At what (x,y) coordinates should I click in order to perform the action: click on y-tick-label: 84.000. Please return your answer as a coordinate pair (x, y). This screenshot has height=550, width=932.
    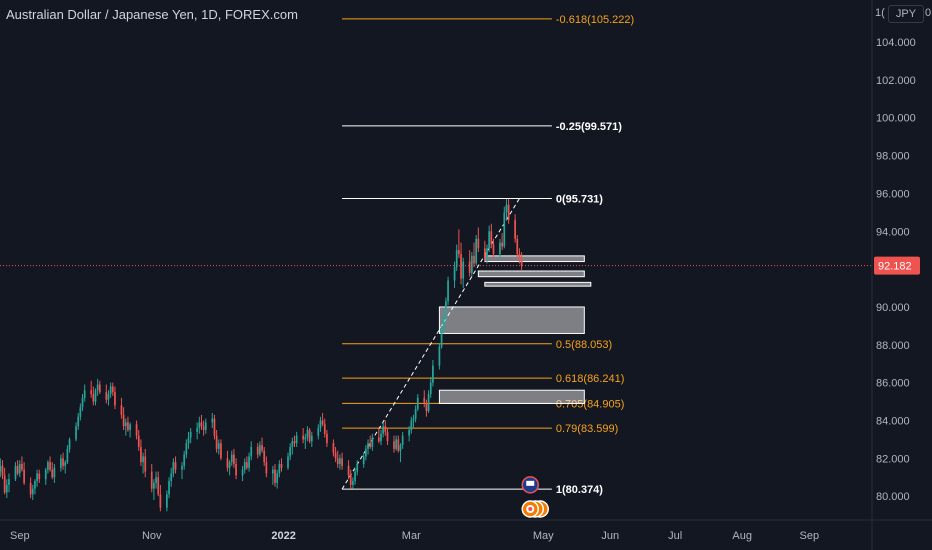
    Looking at the image, I should click on (893, 421).